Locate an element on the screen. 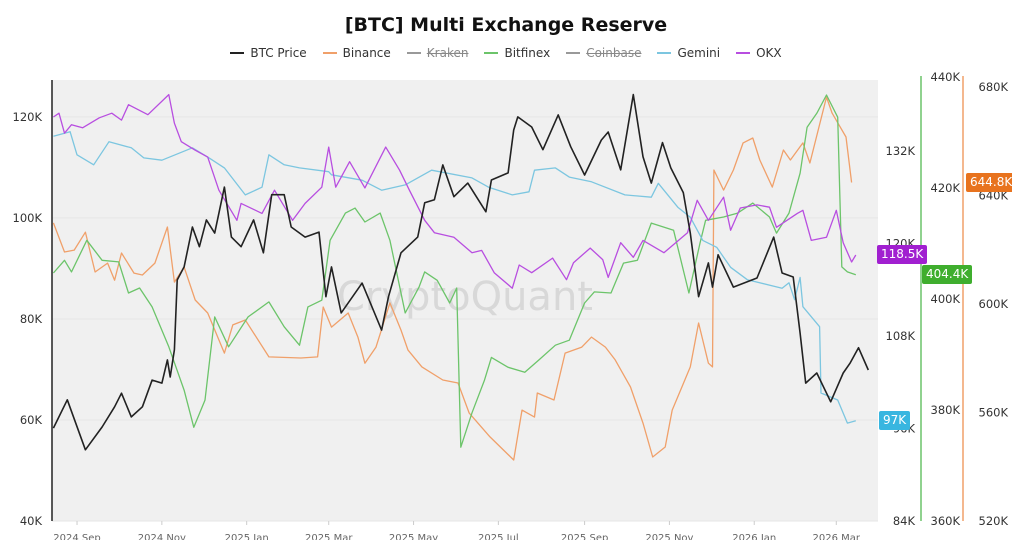 The width and height of the screenshot is (1012, 540). legend-item-coinbase: Coinbase is located at coordinates (603, 53).